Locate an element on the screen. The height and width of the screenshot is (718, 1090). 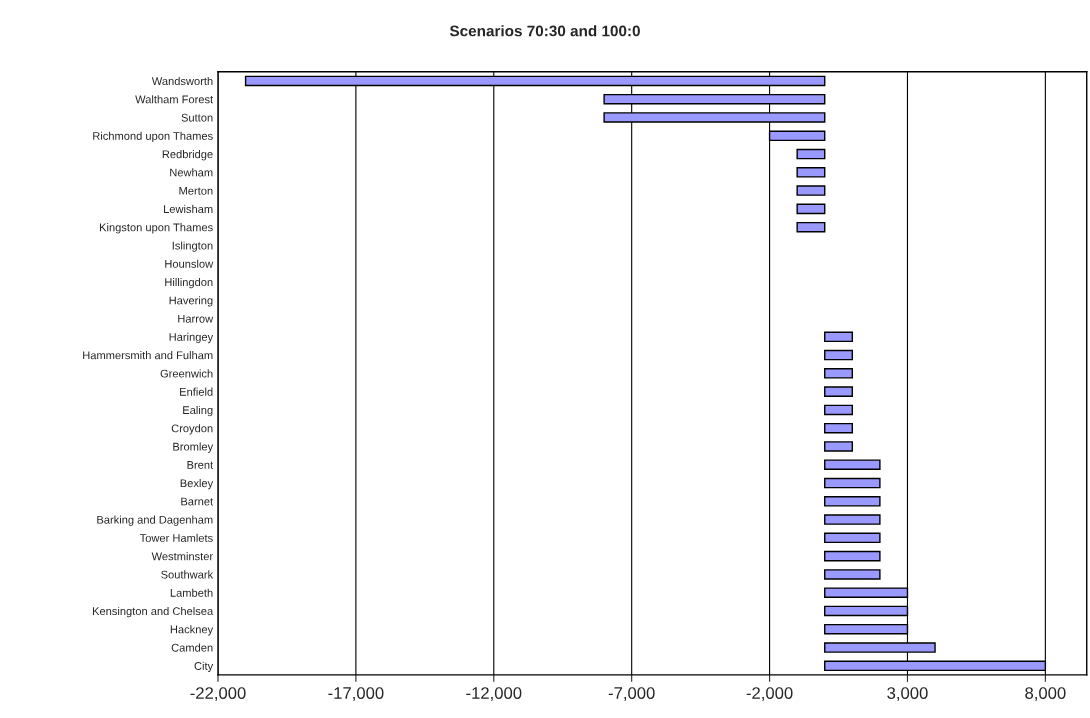
y-tick-label: Bromley is located at coordinates (193, 447).